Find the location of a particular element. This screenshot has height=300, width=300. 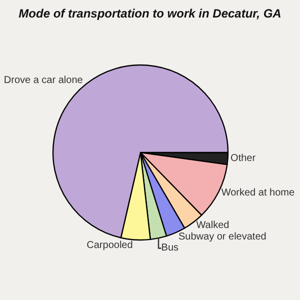

slice-label: Other is located at coordinates (243, 158).